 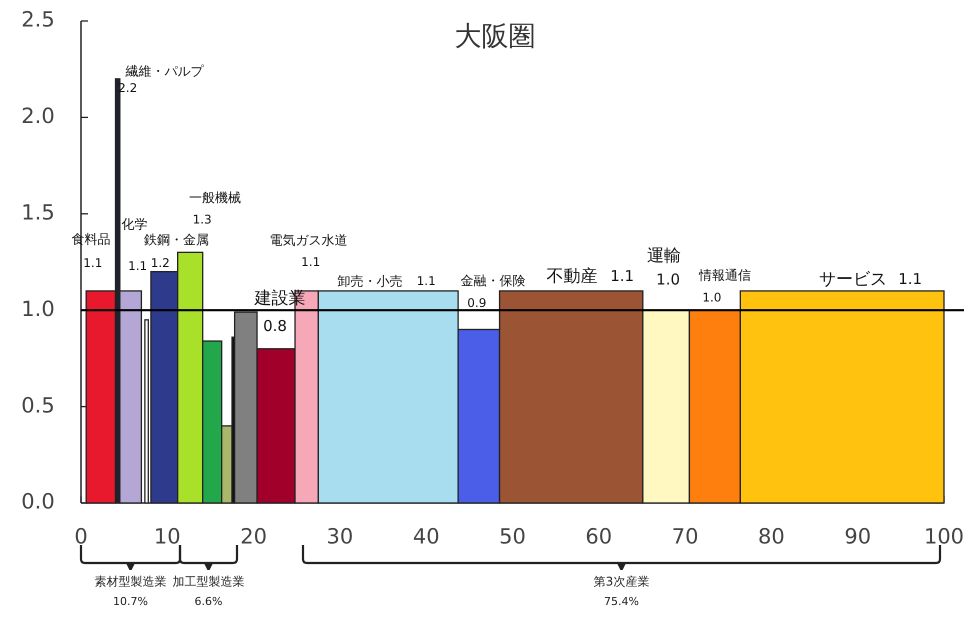 What do you see at coordinates (309, 240) in the screenshot?
I see `annotation: 電気ガス水道` at bounding box center [309, 240].